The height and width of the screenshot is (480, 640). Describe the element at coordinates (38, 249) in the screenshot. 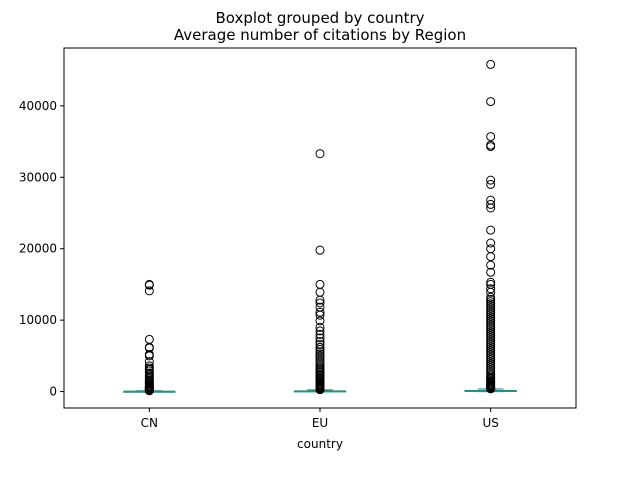

I see `y-tick-label: 20000` at that location.